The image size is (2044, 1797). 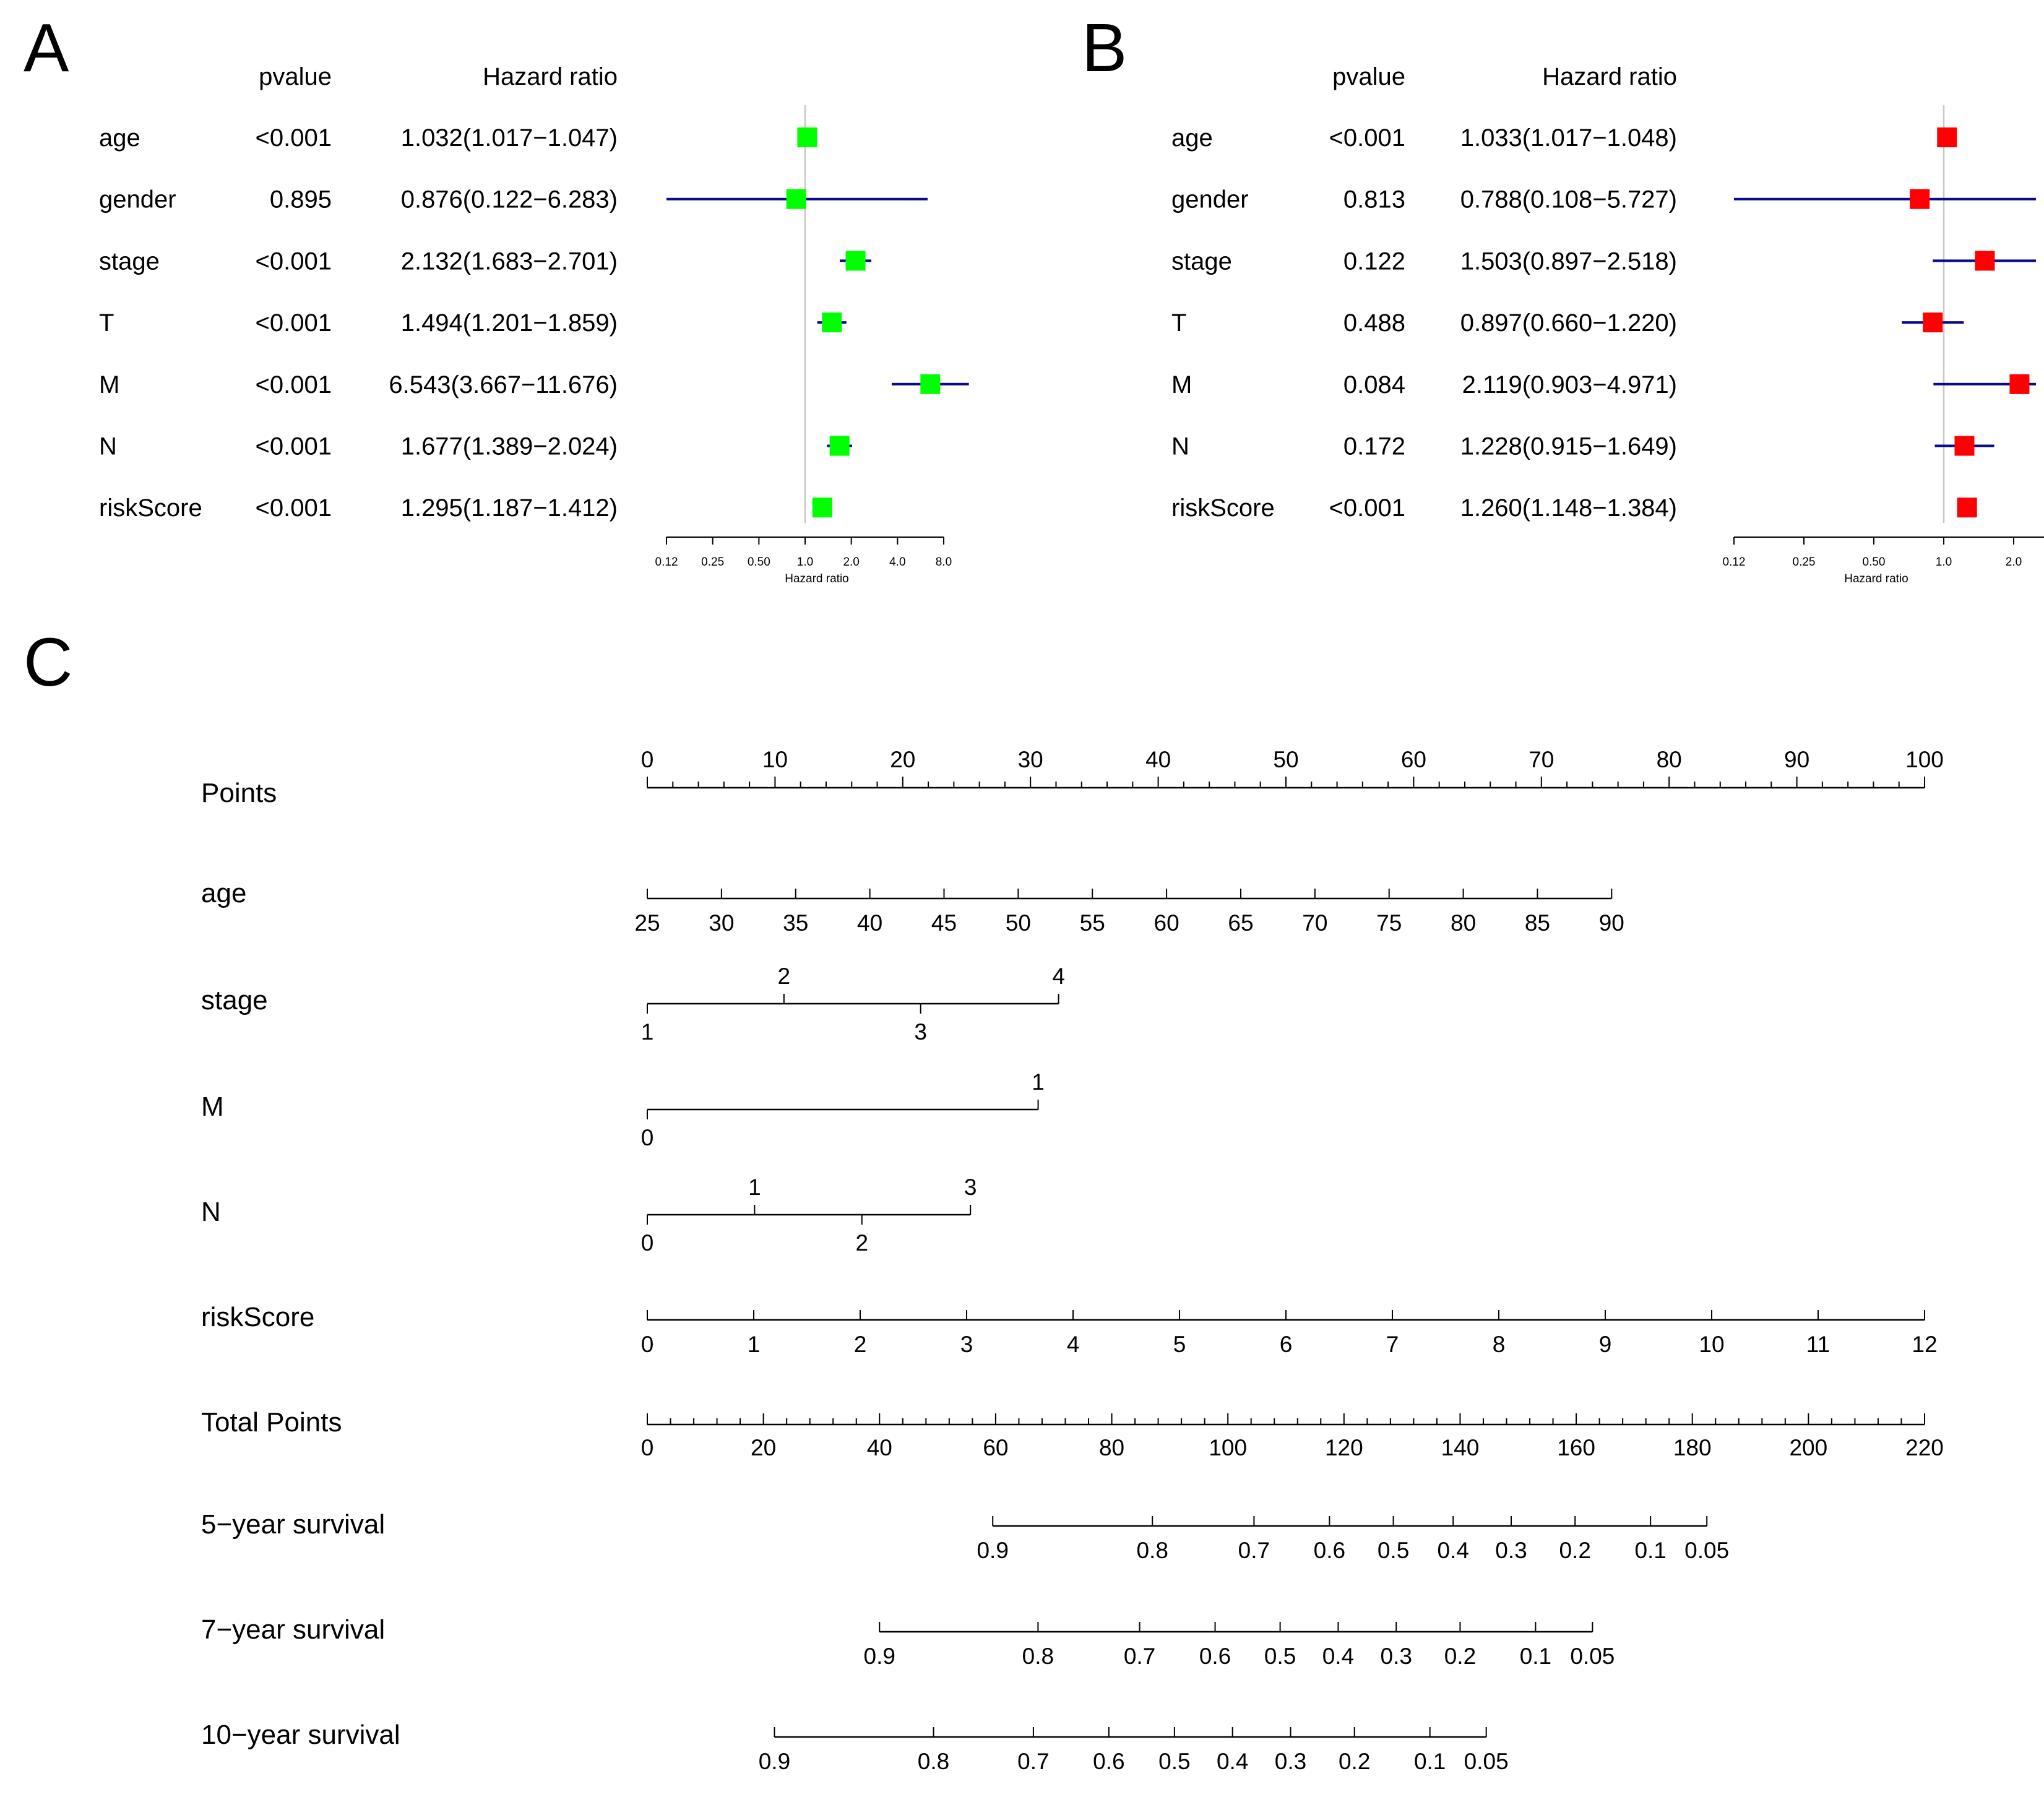 What do you see at coordinates (1568, 199) in the screenshot?
I see `row-hazard-ratio: 0.788(0.108−5.727)` at bounding box center [1568, 199].